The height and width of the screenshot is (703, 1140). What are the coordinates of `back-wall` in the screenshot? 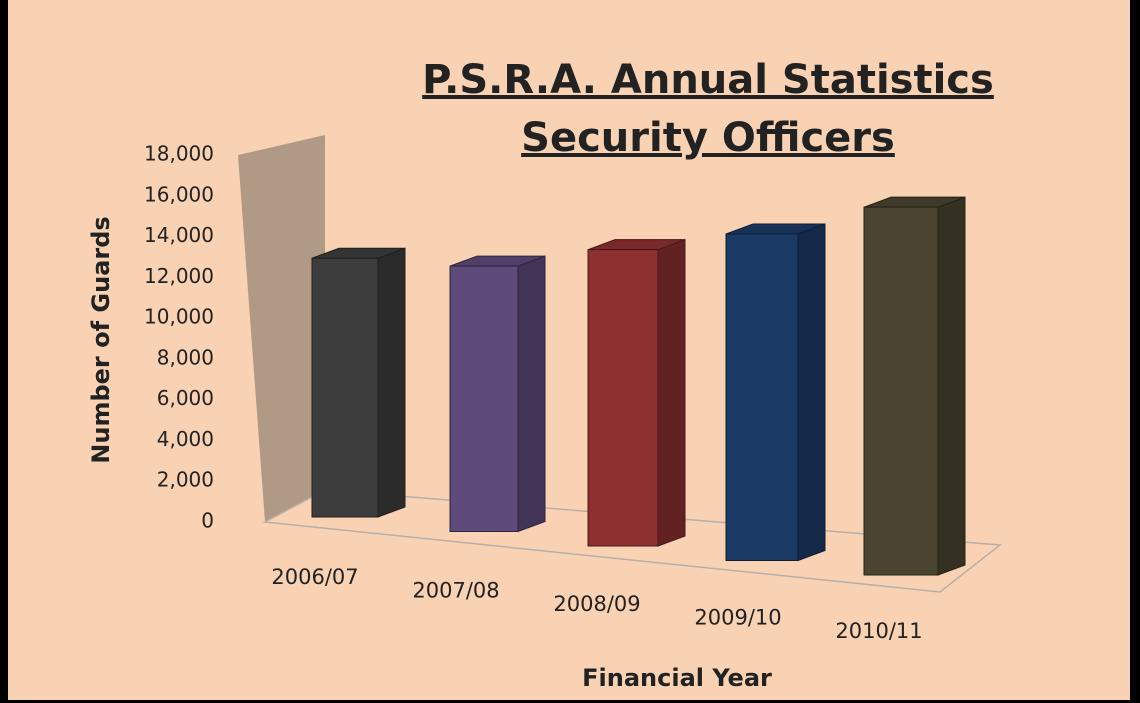 It's located at (281, 328).